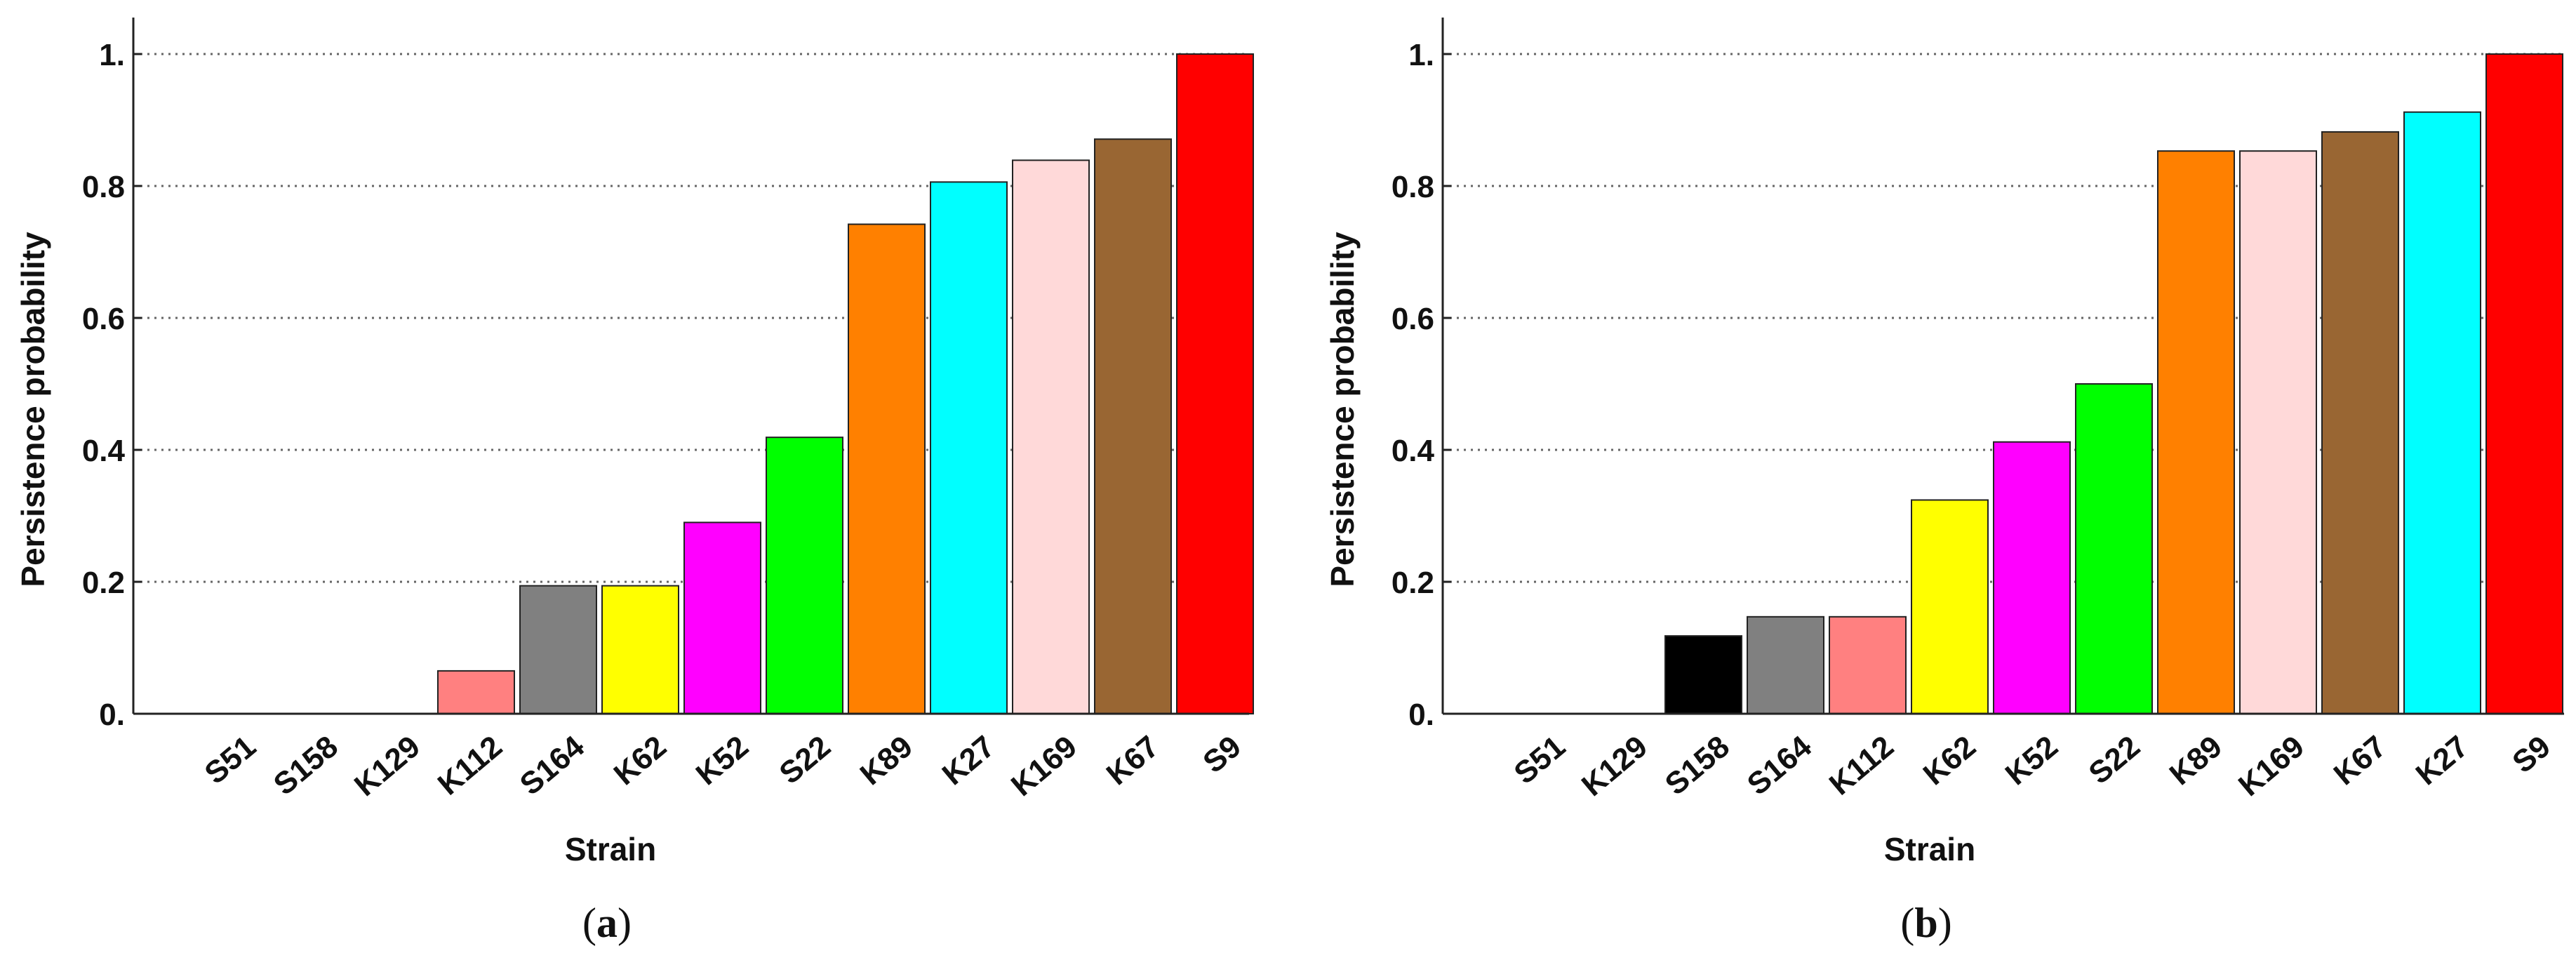 The height and width of the screenshot is (965, 2576). I want to click on bar-s158, so click(1703, 675).